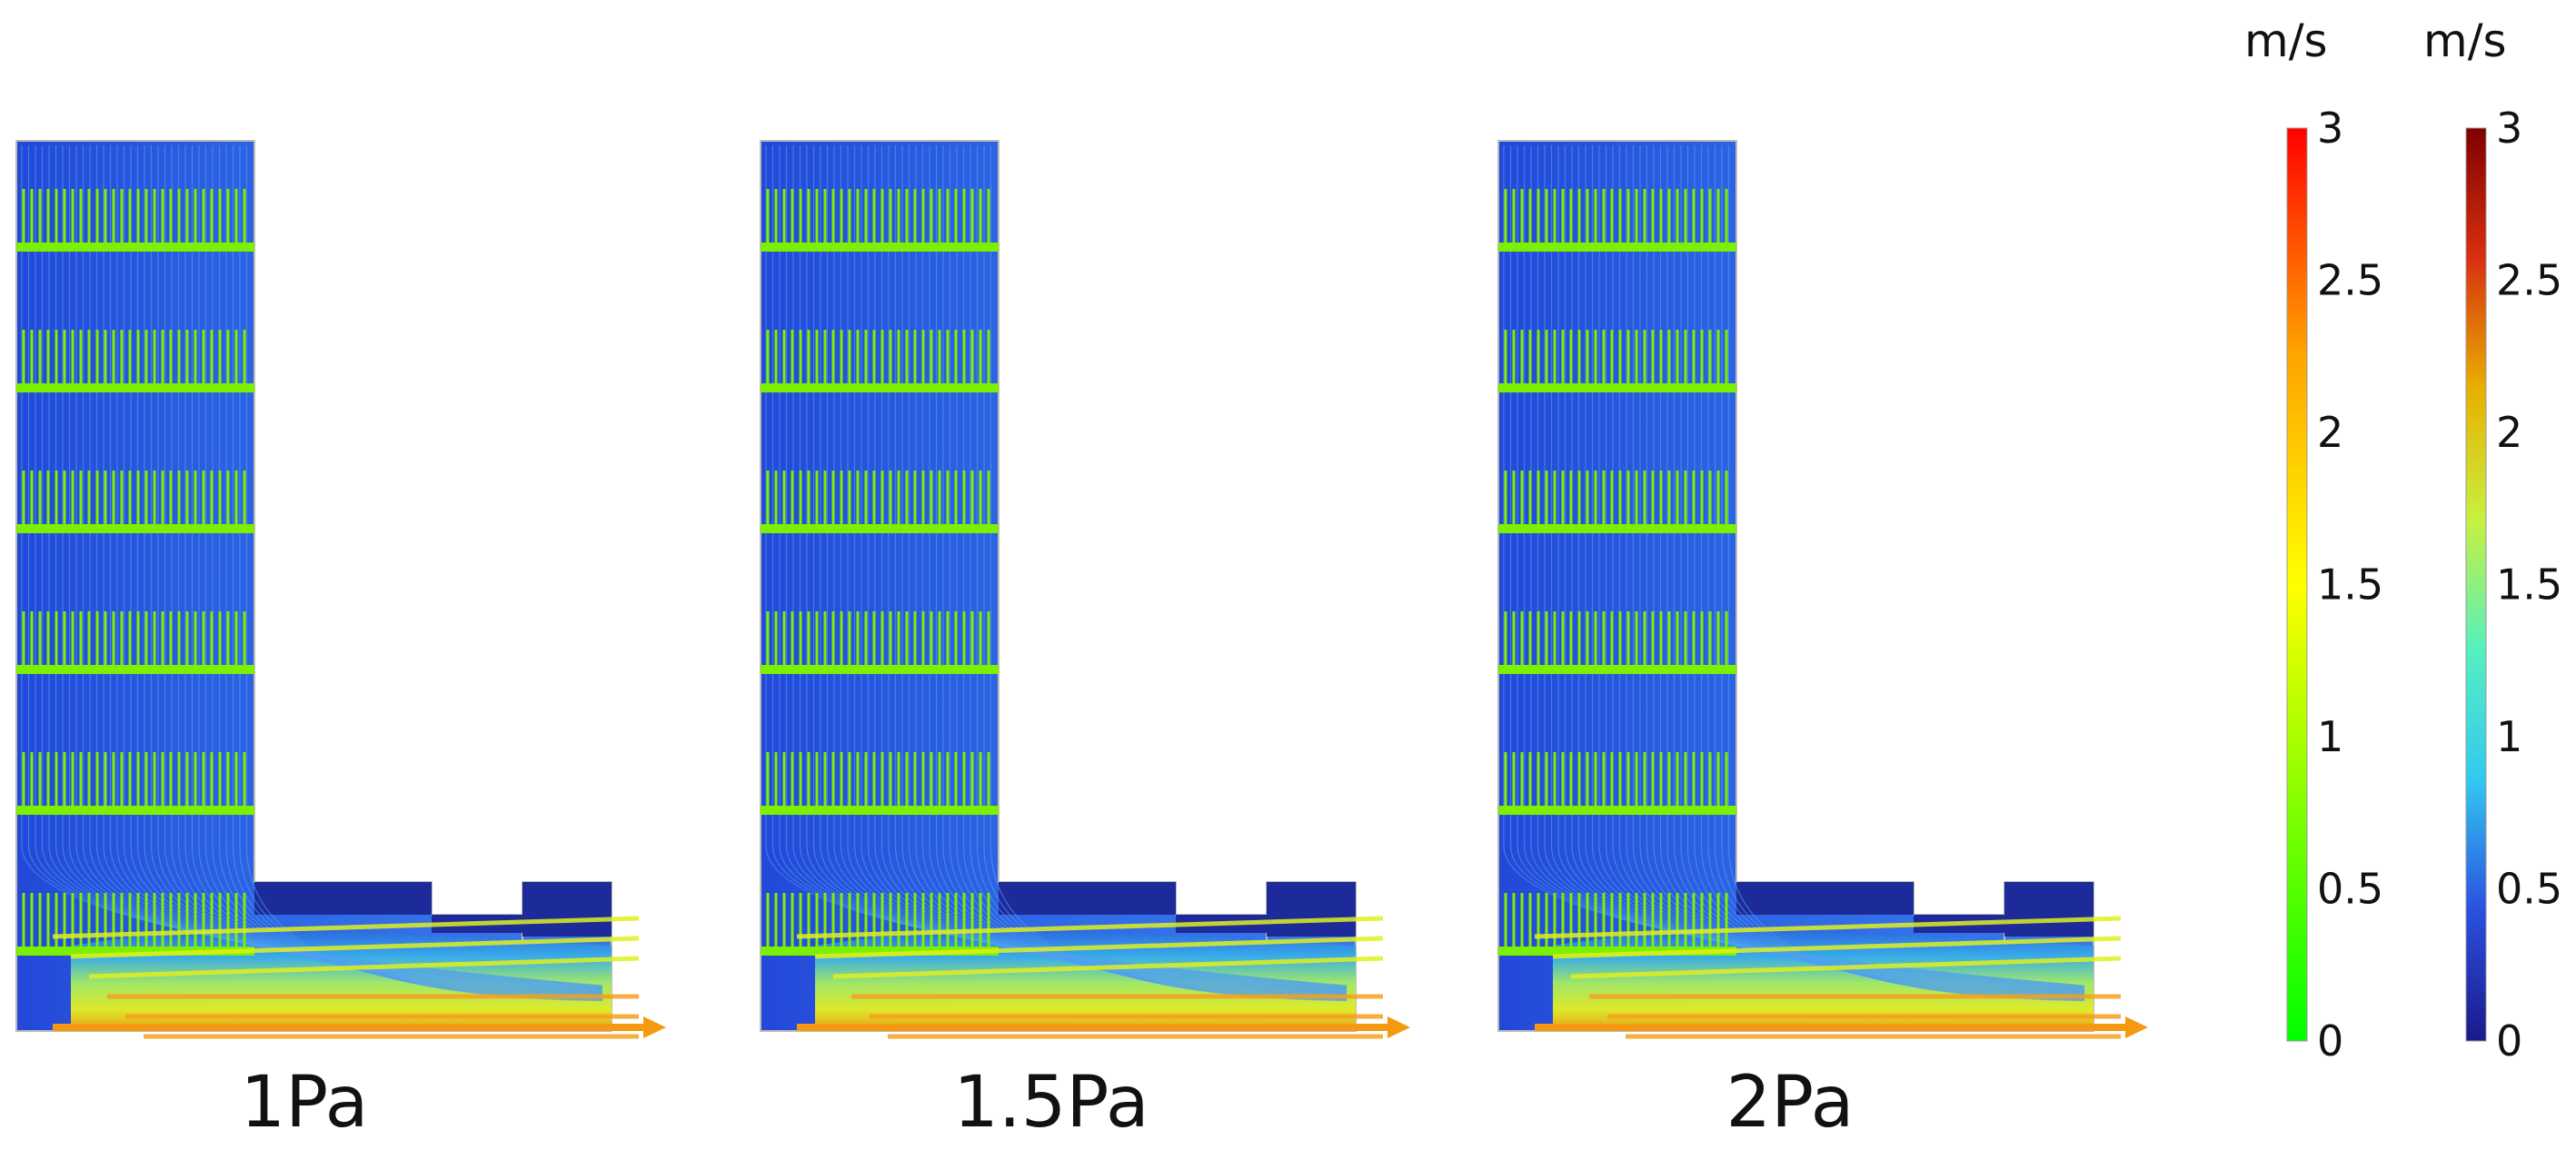 This screenshot has width=2576, height=1150. What do you see at coordinates (305, 1103) in the screenshot?
I see `panel-label: 1Pa` at bounding box center [305, 1103].